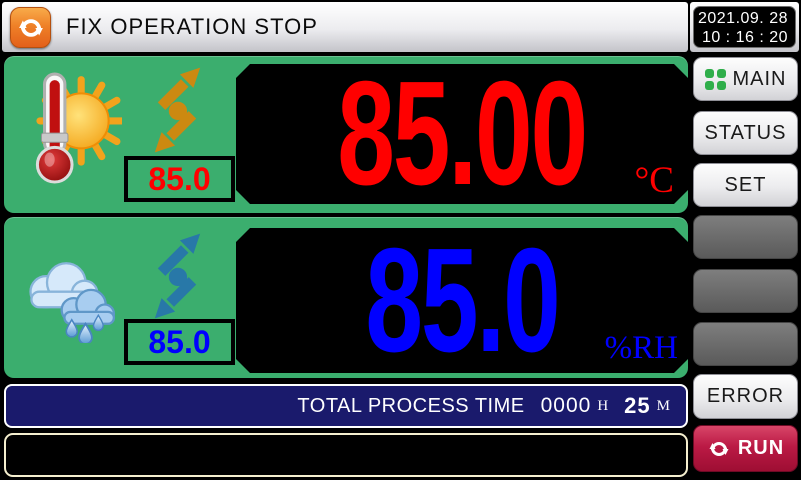  I want to click on message-bar, so click(346, 455).